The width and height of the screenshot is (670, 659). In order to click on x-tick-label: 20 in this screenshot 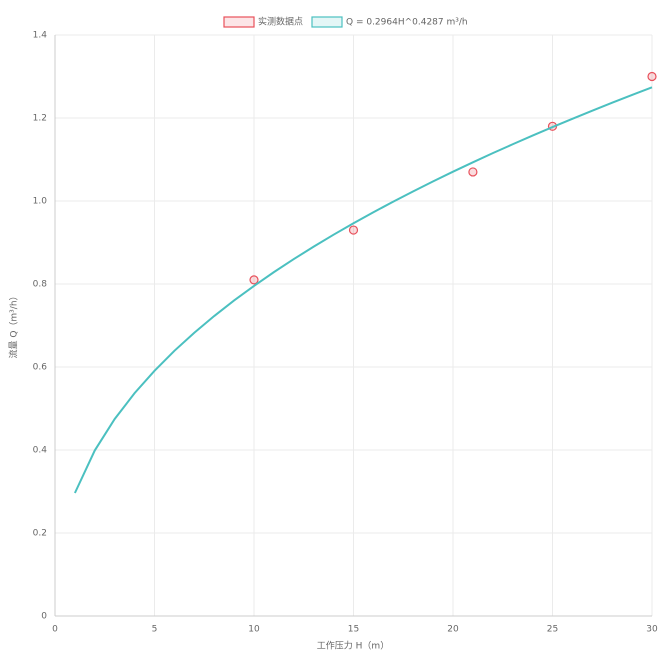, I will do `click(453, 630)`.